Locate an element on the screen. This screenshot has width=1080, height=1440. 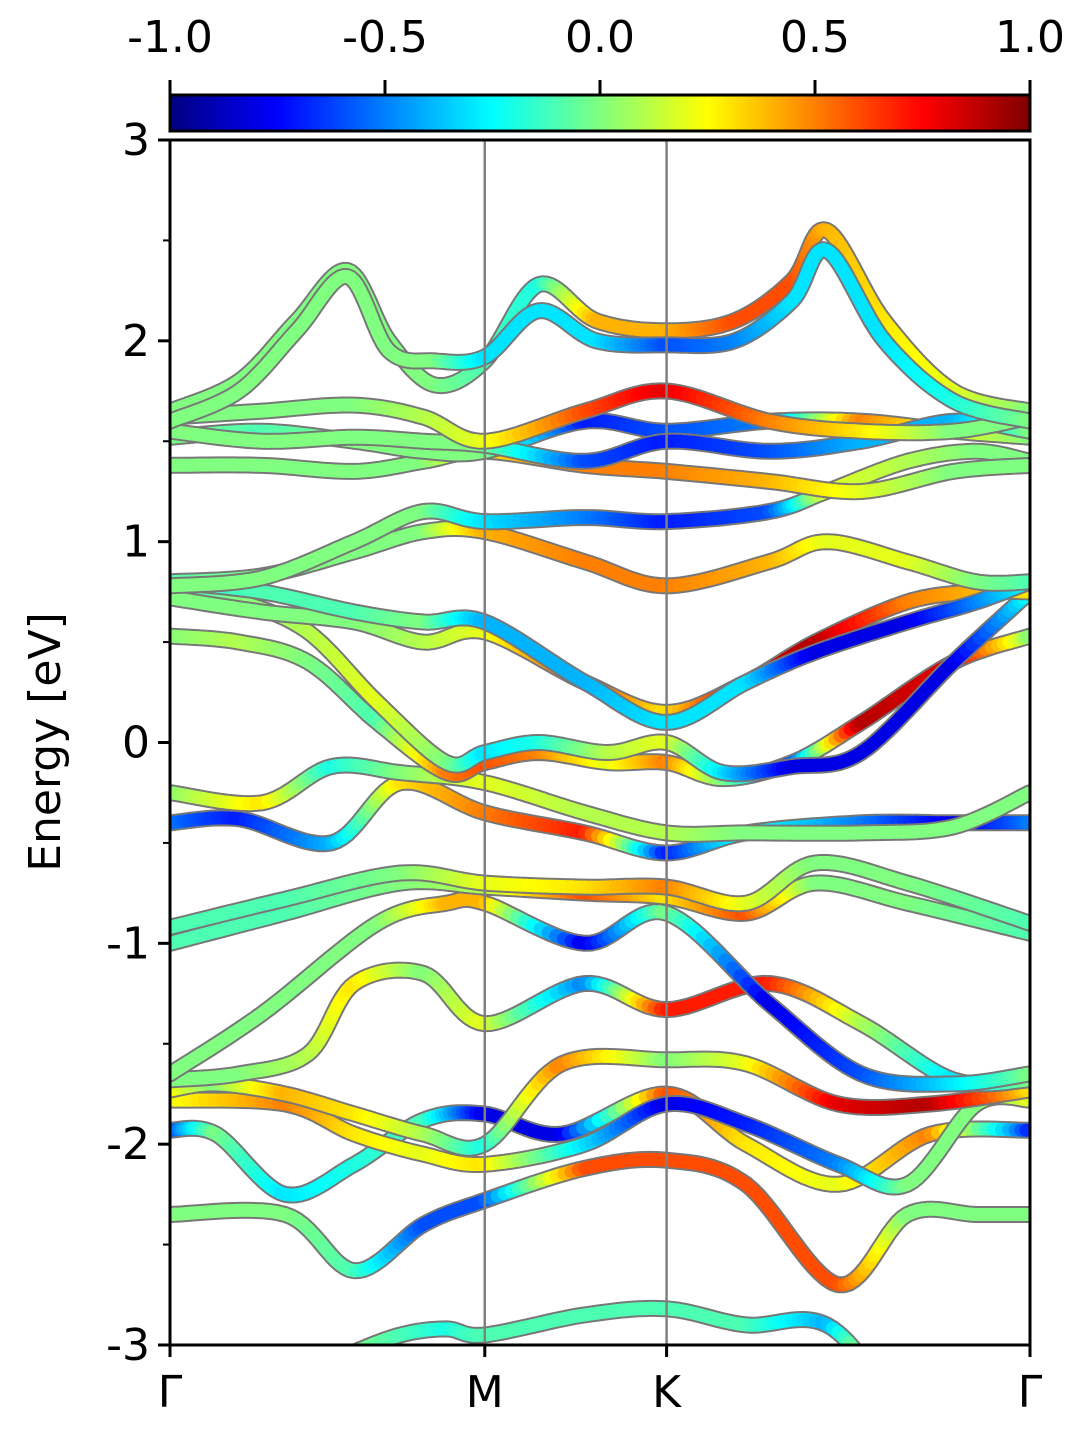
y-tick-label: 0 is located at coordinates (136, 743).